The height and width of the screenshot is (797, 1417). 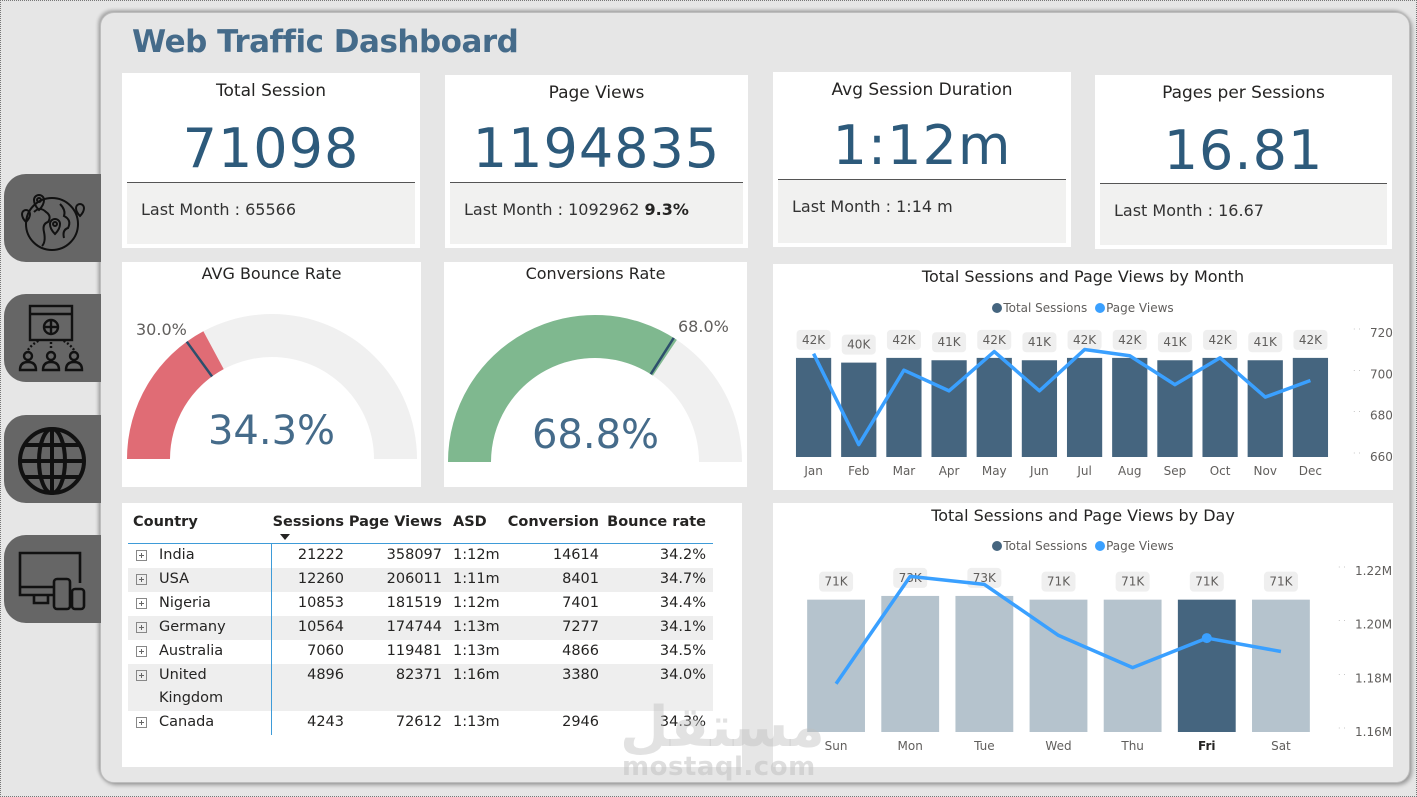 I want to click on cell-page-views: 358097, so click(x=414, y=555).